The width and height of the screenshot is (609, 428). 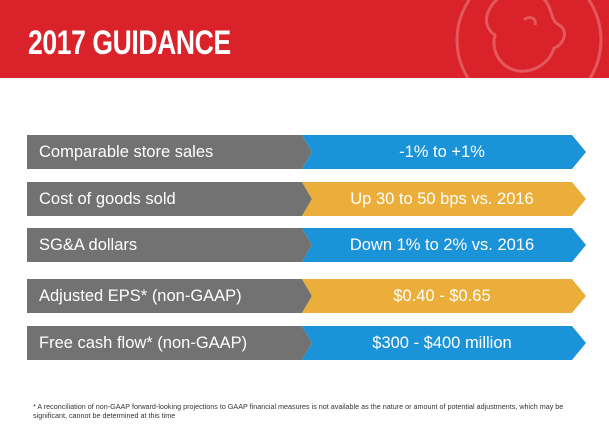 I want to click on guidance-value: Up 30 to 50 bps vs. 2016, so click(x=442, y=199).